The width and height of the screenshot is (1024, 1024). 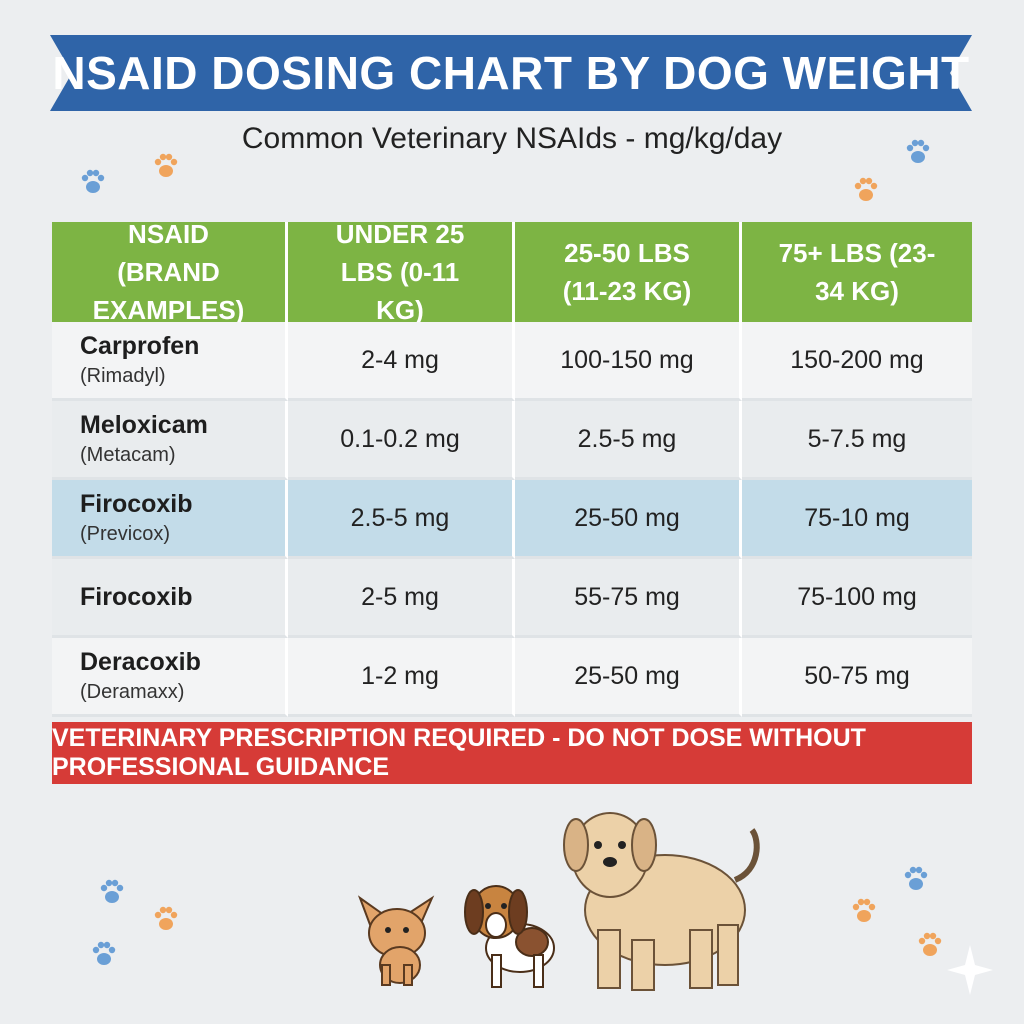 I want to click on header-cell: 25-50 LBS (11-23 KG), so click(x=628, y=272).